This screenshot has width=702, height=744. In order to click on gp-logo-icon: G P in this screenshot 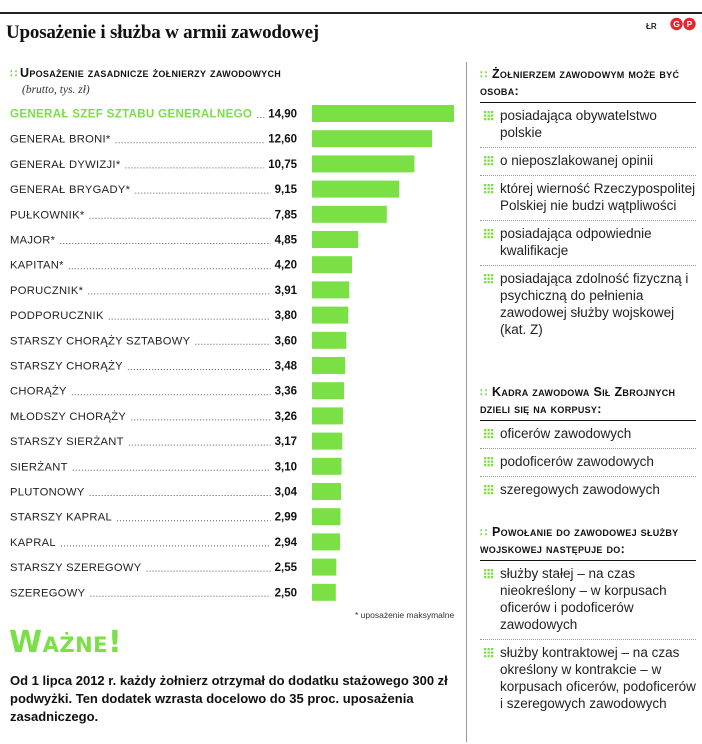, I will do `click(683, 24)`.